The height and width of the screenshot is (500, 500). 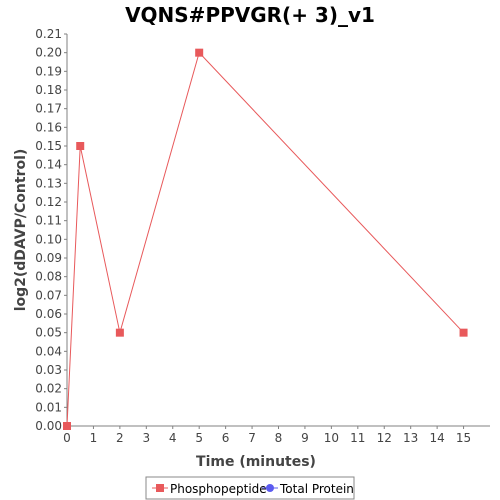 I want to click on x-tick-label: 12, so click(x=384, y=438).